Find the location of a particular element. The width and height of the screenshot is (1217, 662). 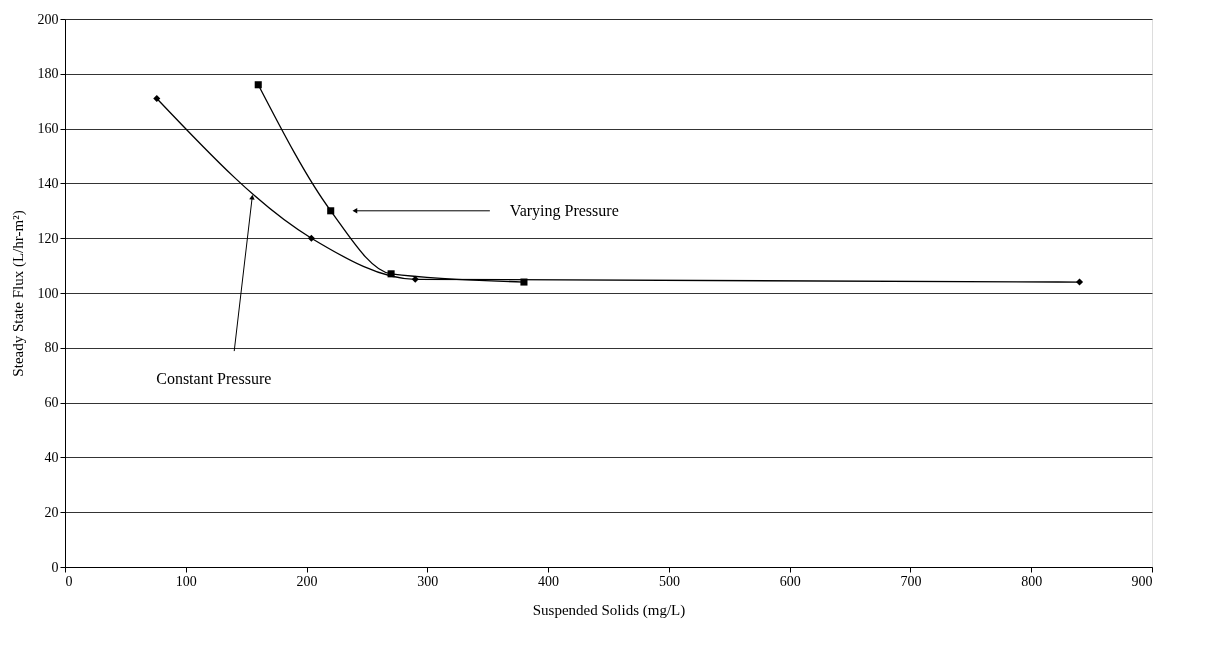

x-tick-label: 900 is located at coordinates (1142, 581).